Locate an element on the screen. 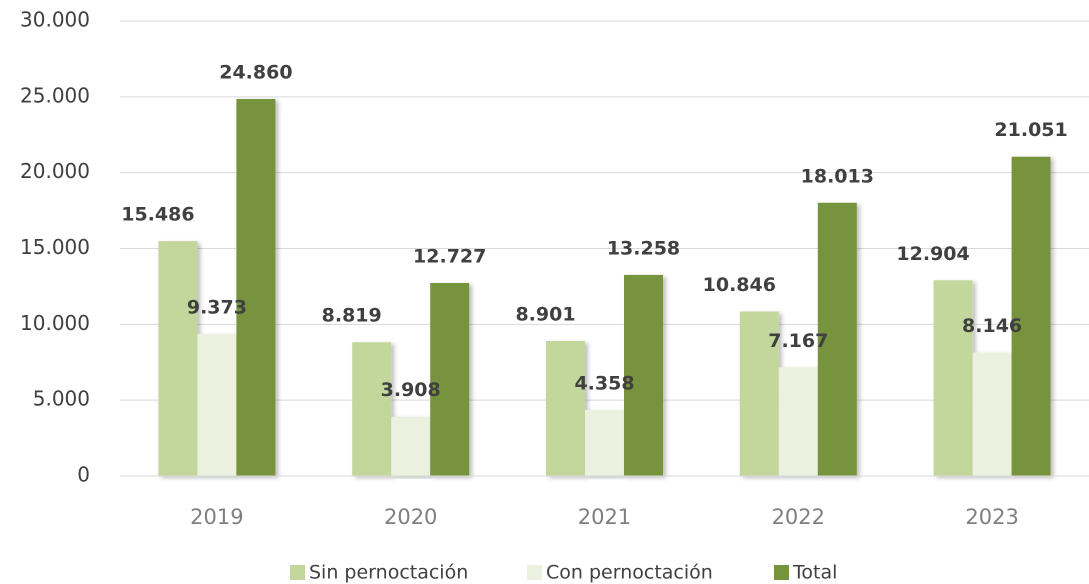  x-tick-label: 2019 is located at coordinates (216, 517).